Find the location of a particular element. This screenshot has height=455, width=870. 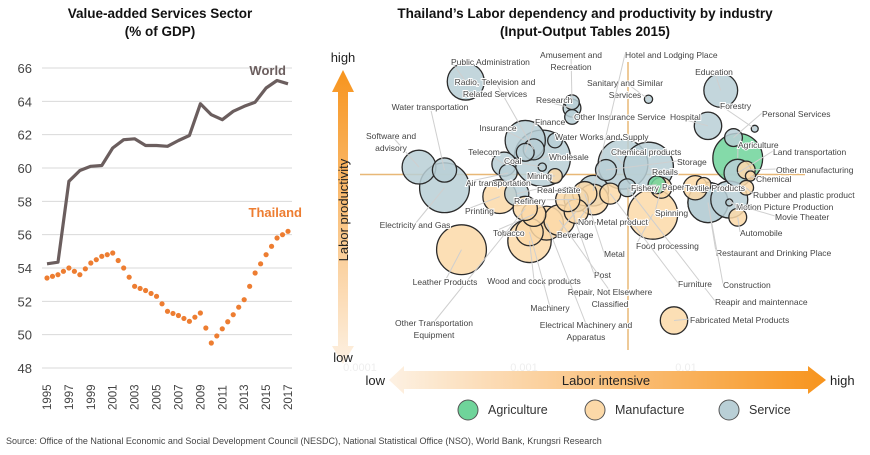

series-line-world is located at coordinates (167, 172).